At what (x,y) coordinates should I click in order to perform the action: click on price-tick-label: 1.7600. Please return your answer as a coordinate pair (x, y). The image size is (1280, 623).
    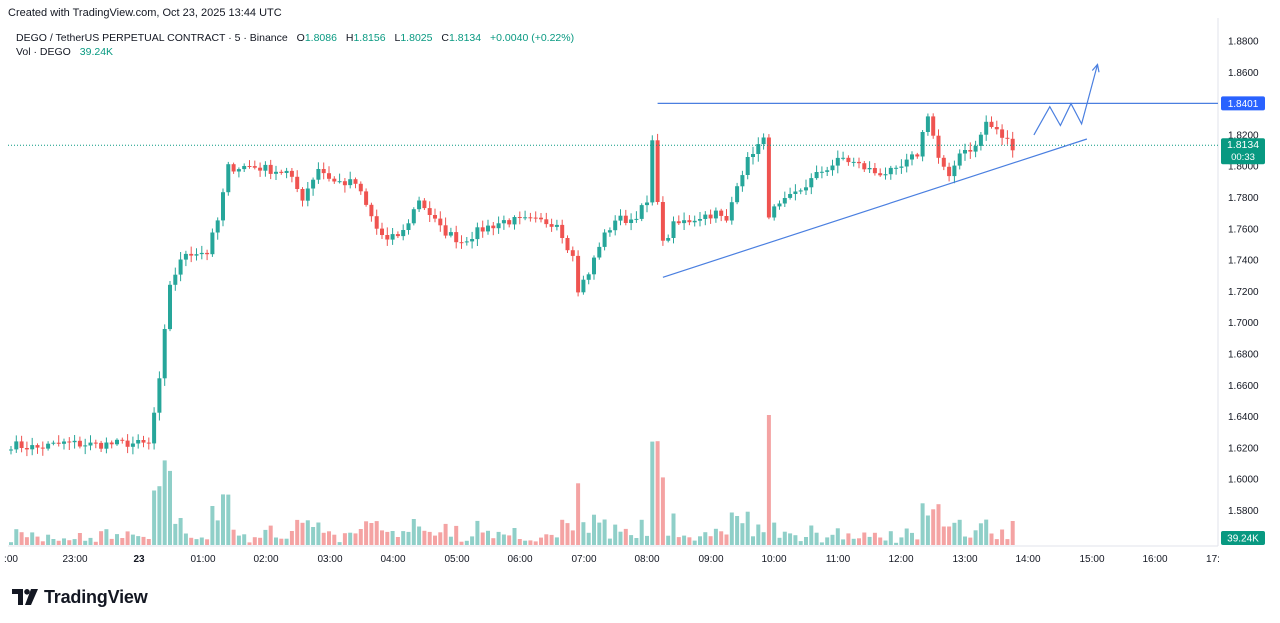
    Looking at the image, I should click on (1243, 229).